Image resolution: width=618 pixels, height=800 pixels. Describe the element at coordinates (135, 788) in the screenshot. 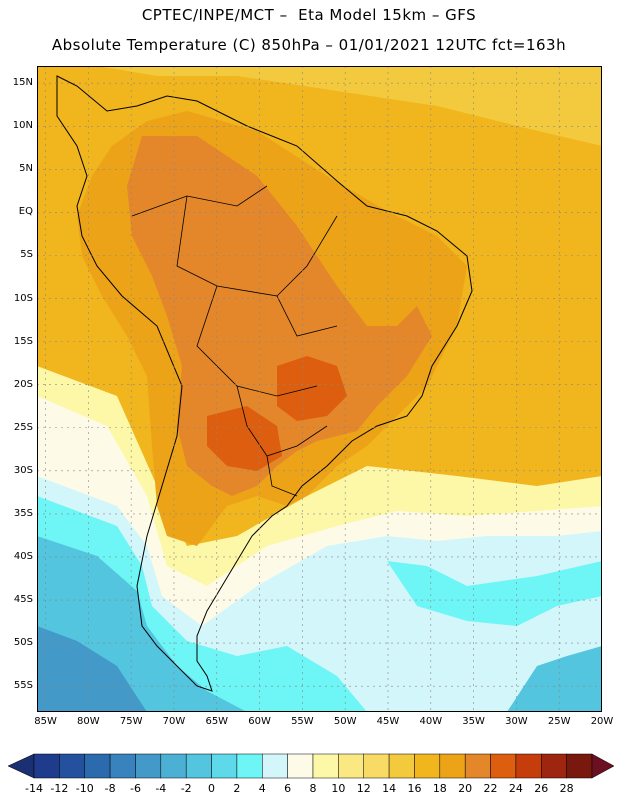

I see `colorbar-tick-label: -6` at that location.